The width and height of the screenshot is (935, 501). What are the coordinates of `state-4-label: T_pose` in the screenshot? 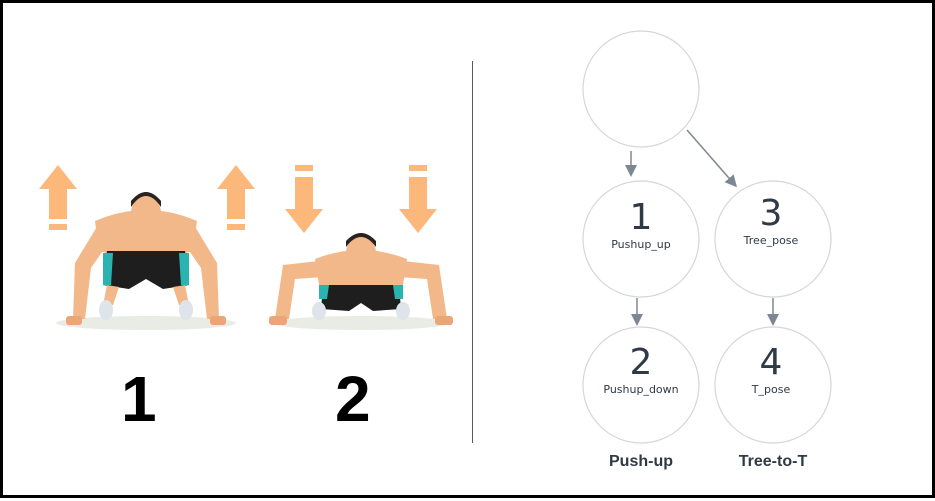 It's located at (771, 389).